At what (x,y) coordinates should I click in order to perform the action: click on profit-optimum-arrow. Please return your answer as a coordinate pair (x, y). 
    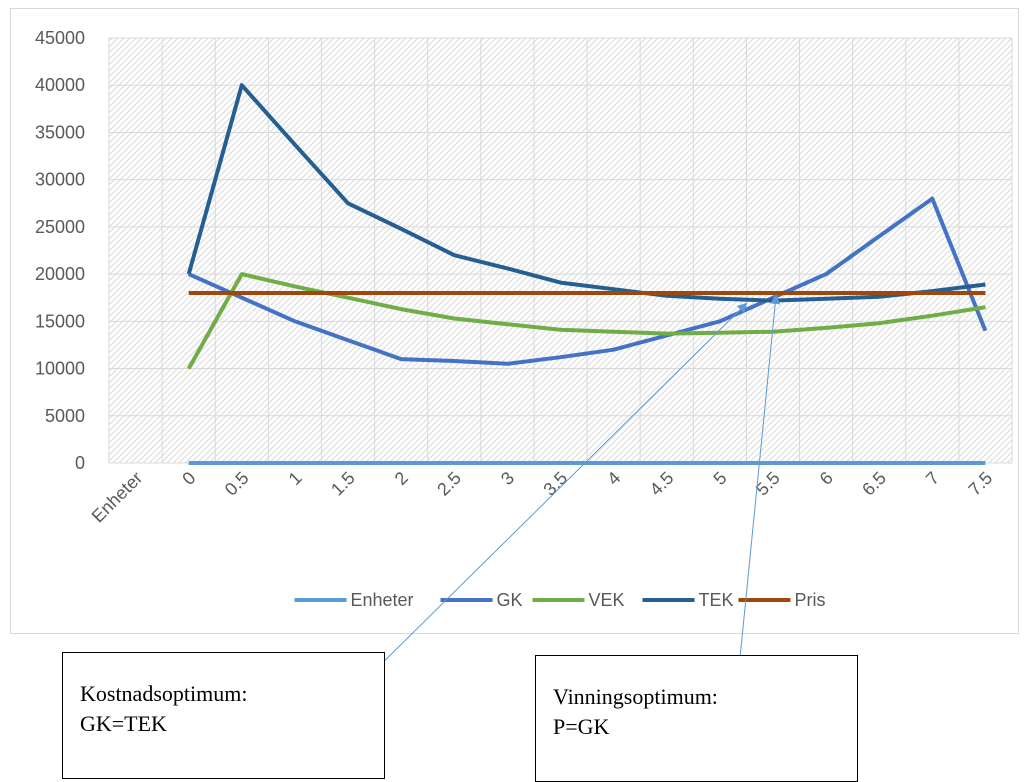
    Looking at the image, I should click on (760, 476).